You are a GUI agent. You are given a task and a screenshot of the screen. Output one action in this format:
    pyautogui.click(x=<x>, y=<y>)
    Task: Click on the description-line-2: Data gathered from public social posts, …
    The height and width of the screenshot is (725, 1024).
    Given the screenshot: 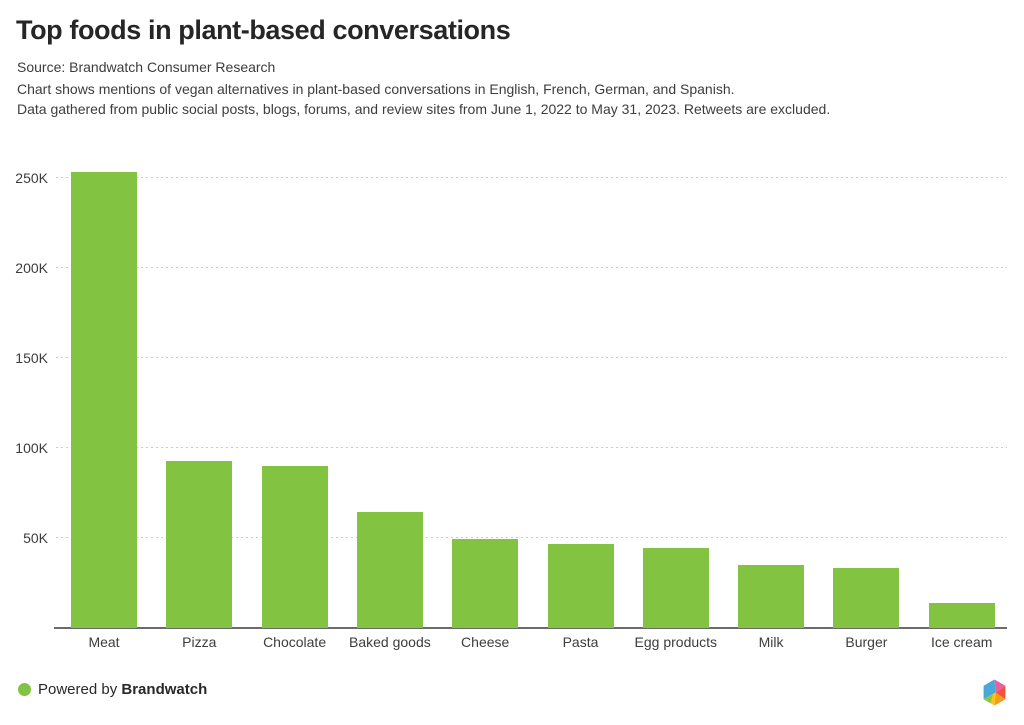 What is the action you would take?
    pyautogui.click(x=424, y=109)
    